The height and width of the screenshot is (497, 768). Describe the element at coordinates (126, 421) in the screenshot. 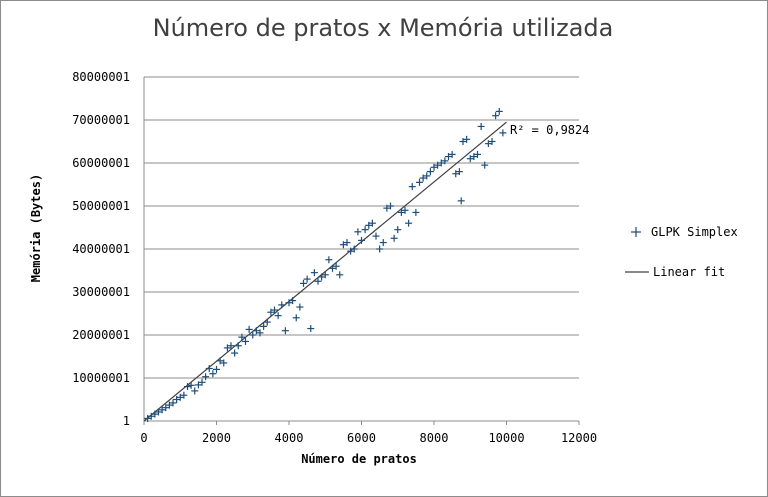

I see `y-tick-label: 1` at that location.